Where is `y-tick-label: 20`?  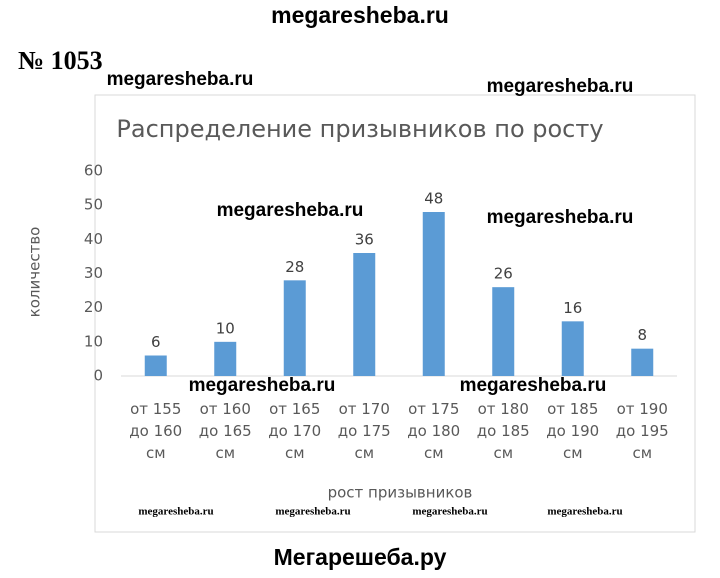
y-tick-label: 20 is located at coordinates (93, 307).